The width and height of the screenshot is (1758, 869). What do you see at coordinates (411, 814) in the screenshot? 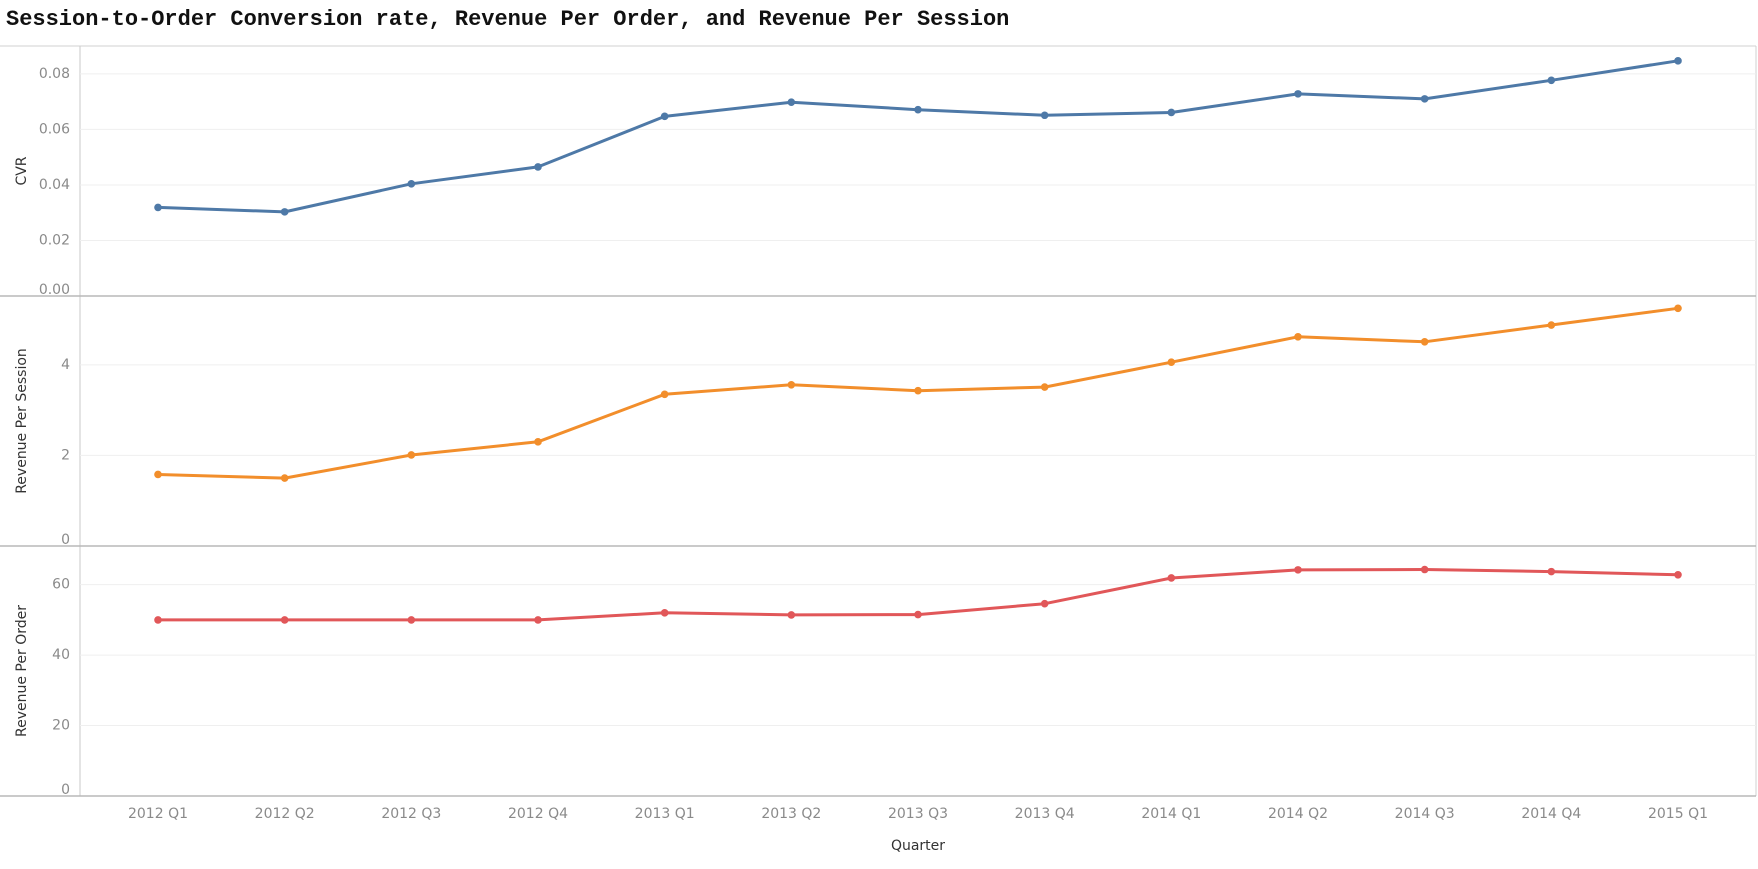
I see `x-tick-label: 2012 Q3` at bounding box center [411, 814].